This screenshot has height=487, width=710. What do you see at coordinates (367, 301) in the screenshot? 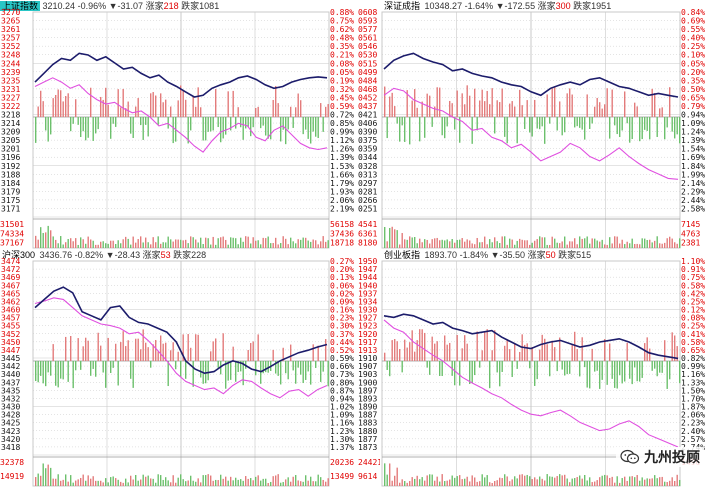
I see `right-vol-label: 1934` at bounding box center [367, 301].